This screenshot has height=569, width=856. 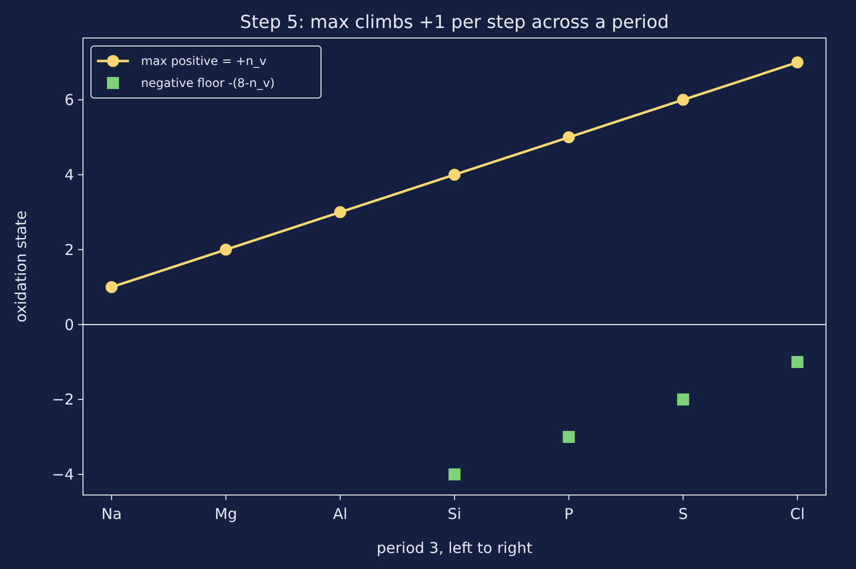 What do you see at coordinates (21, 266) in the screenshot?
I see `y-axis-title: oxidation state` at bounding box center [21, 266].